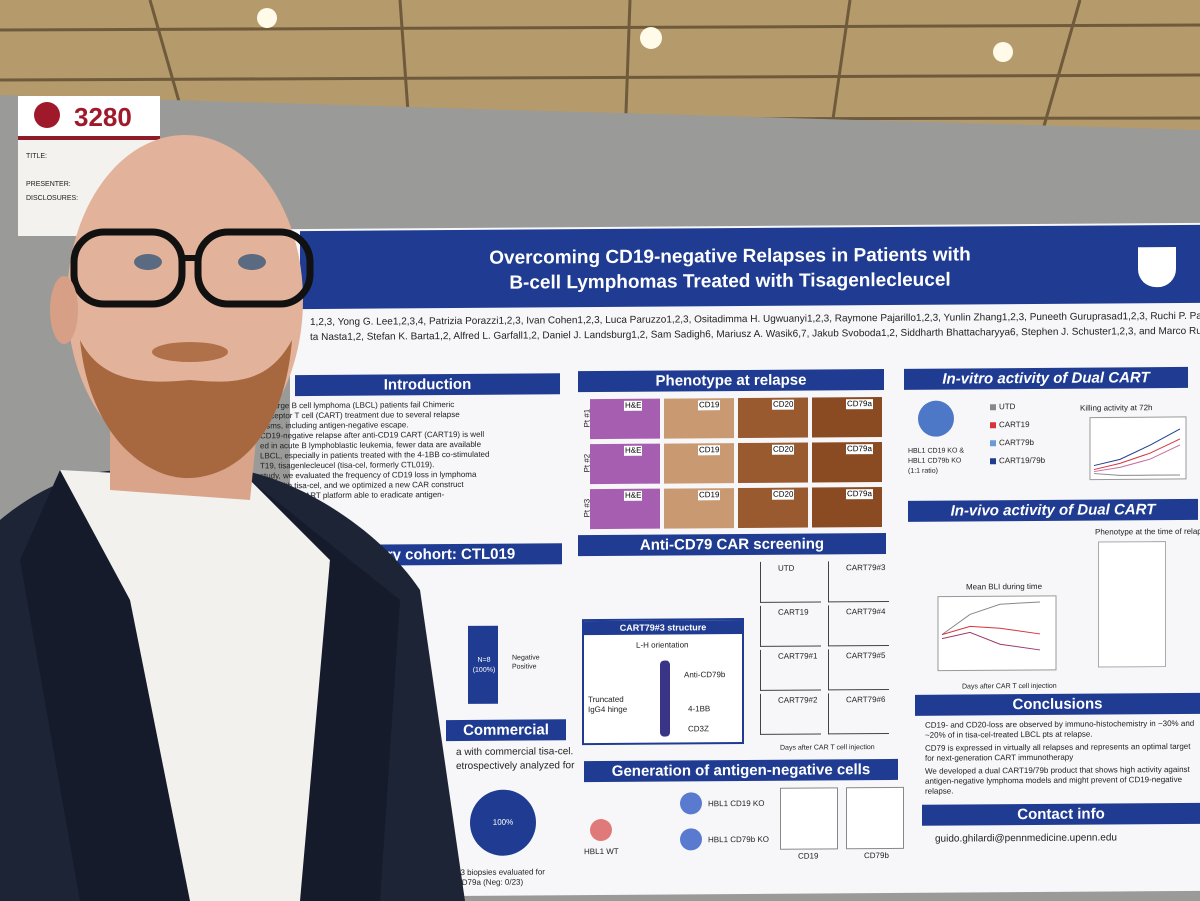 This screenshot has height=901, width=1200. Describe the element at coordinates (103, 117) in the screenshot. I see `board-number: 3280` at that location.